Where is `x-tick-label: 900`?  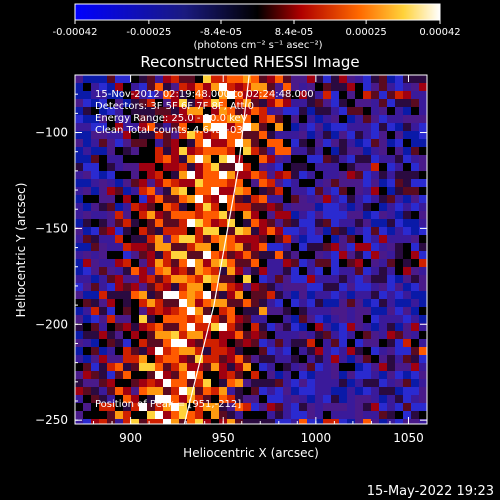 x-tick-label: 900 is located at coordinates (130, 438).